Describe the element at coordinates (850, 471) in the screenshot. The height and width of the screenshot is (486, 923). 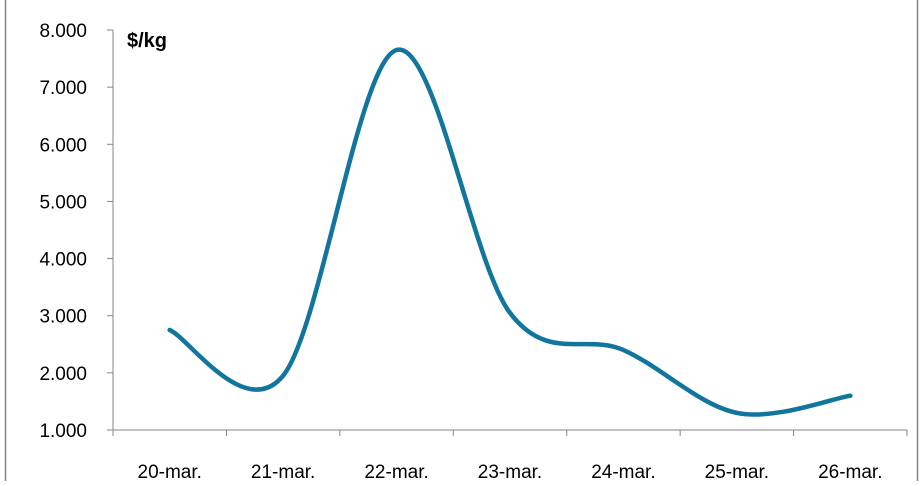
I see `x-tick-label: 26-mar.` at that location.